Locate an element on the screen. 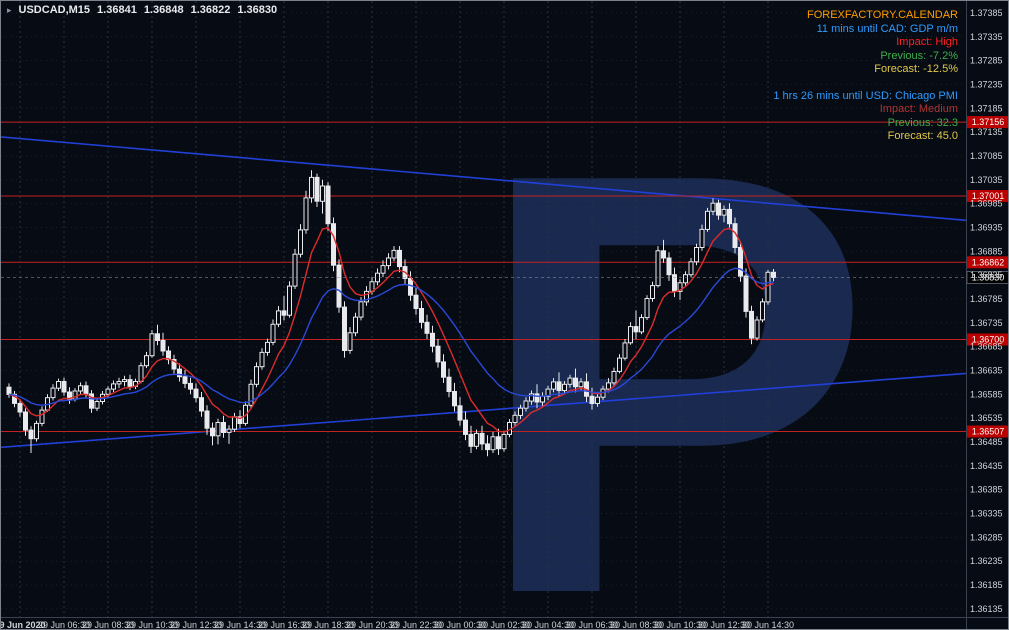  svg-text: 1.36700 is located at coordinates (988, 340).